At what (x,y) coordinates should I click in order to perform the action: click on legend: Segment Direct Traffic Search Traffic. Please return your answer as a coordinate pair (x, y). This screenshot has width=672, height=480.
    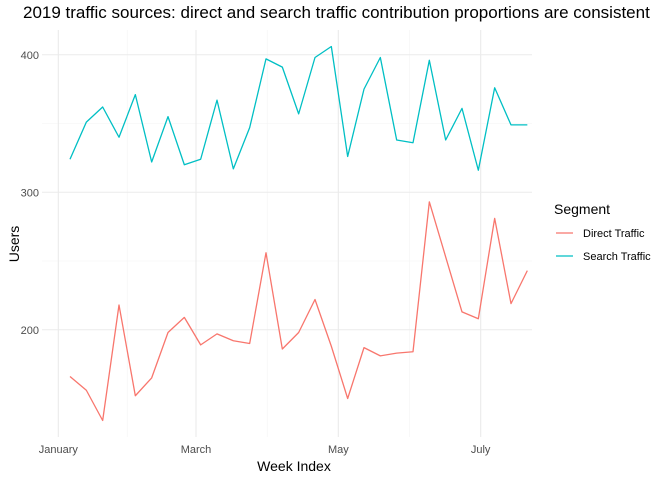
    Looking at the image, I should click on (602, 232).